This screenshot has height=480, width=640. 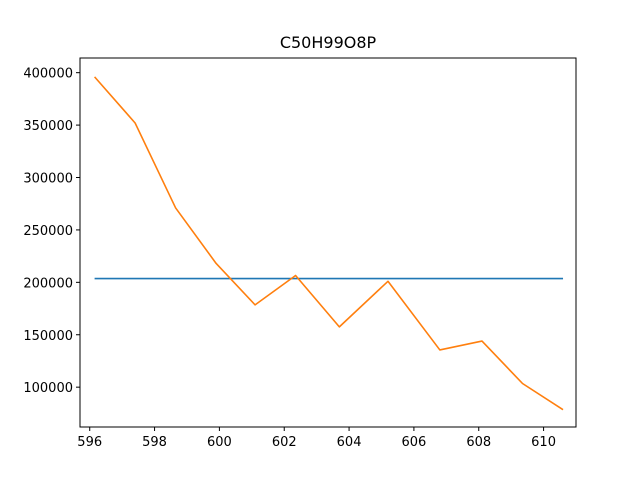 What do you see at coordinates (478, 442) in the screenshot?
I see `x-tick-label: 608` at bounding box center [478, 442].